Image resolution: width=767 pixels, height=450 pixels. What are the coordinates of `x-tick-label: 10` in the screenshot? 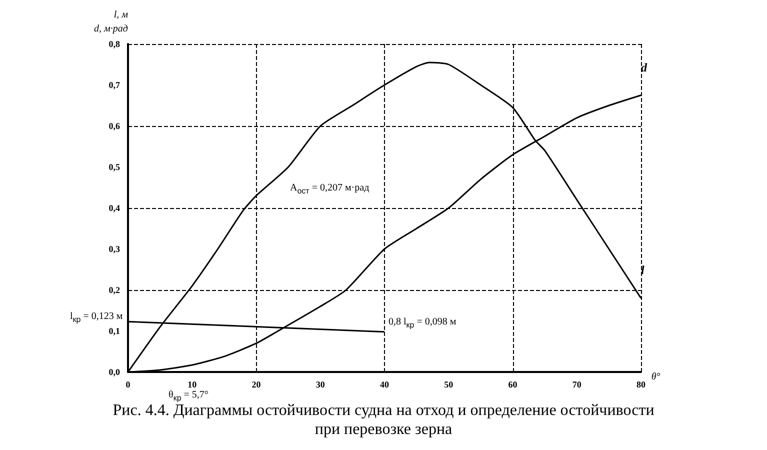 It's located at (193, 385).